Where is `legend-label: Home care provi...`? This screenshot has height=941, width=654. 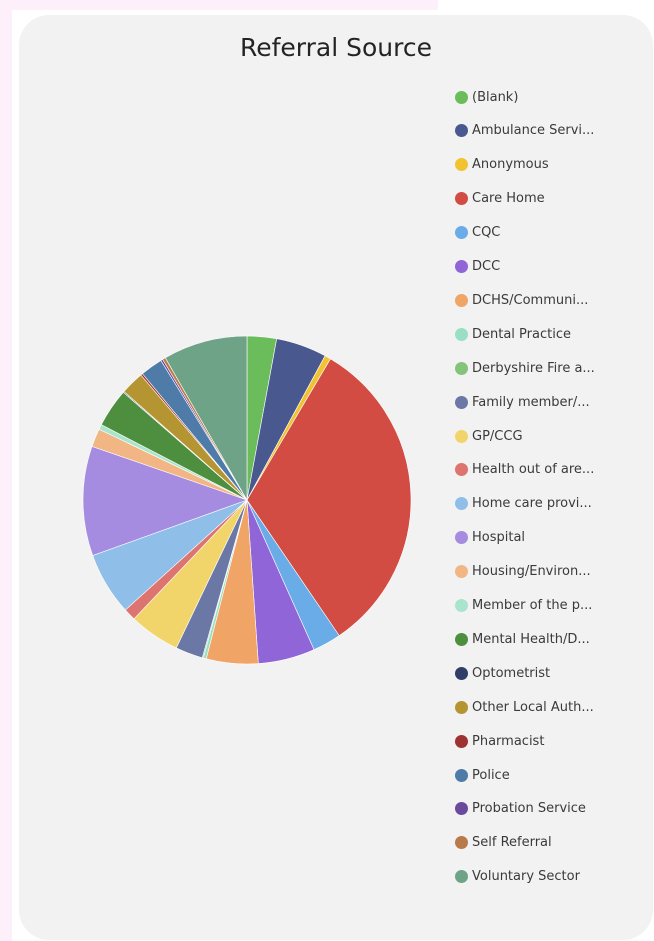
legend-label: Home care provi... is located at coordinates (532, 504).